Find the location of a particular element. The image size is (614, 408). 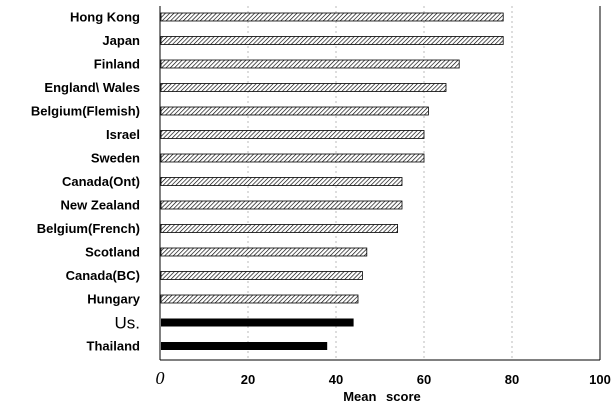

category-label: Hungary is located at coordinates (114, 299).